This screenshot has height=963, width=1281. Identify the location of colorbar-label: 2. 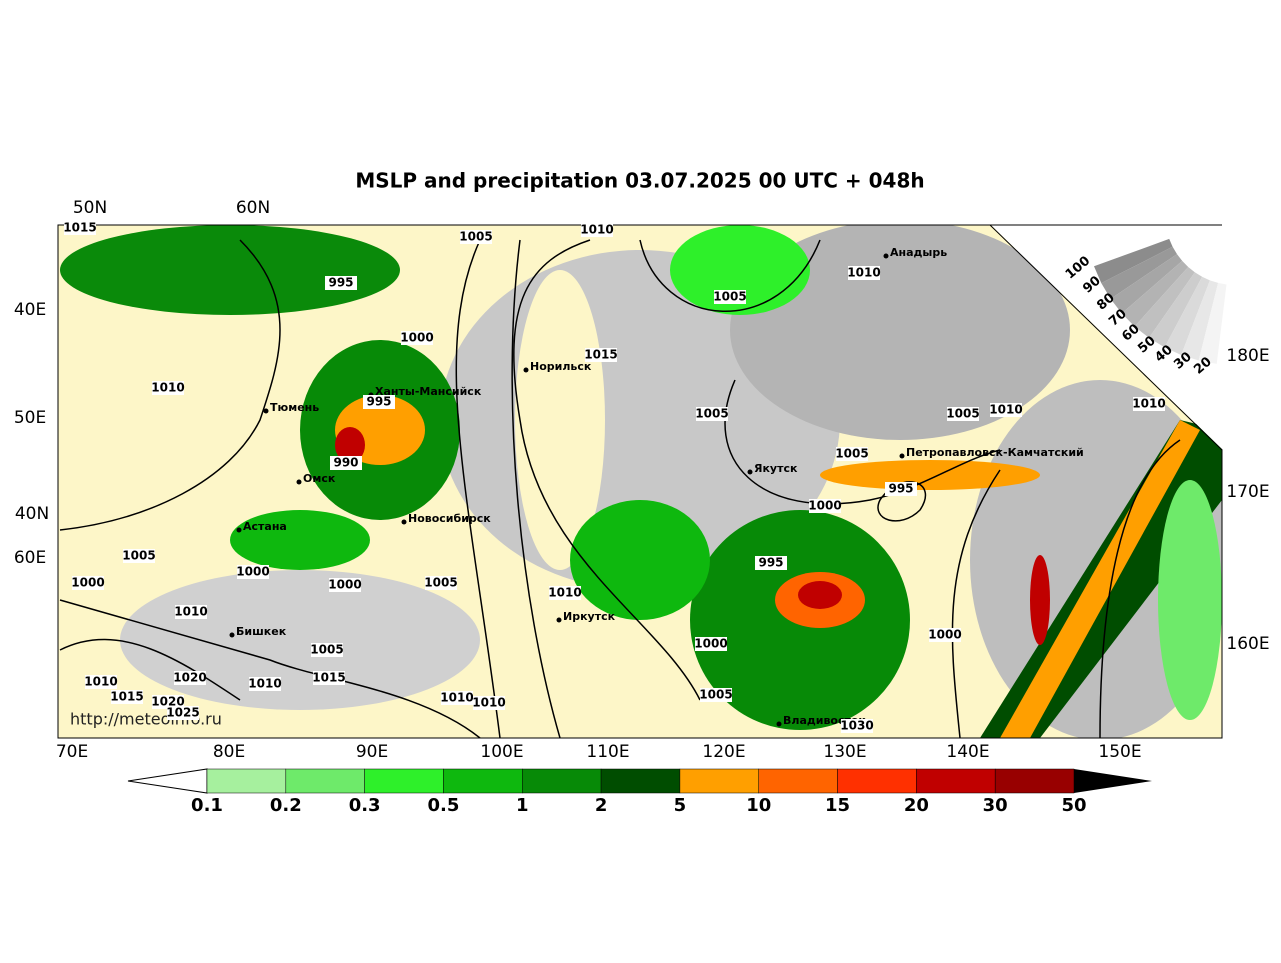
(601, 805).